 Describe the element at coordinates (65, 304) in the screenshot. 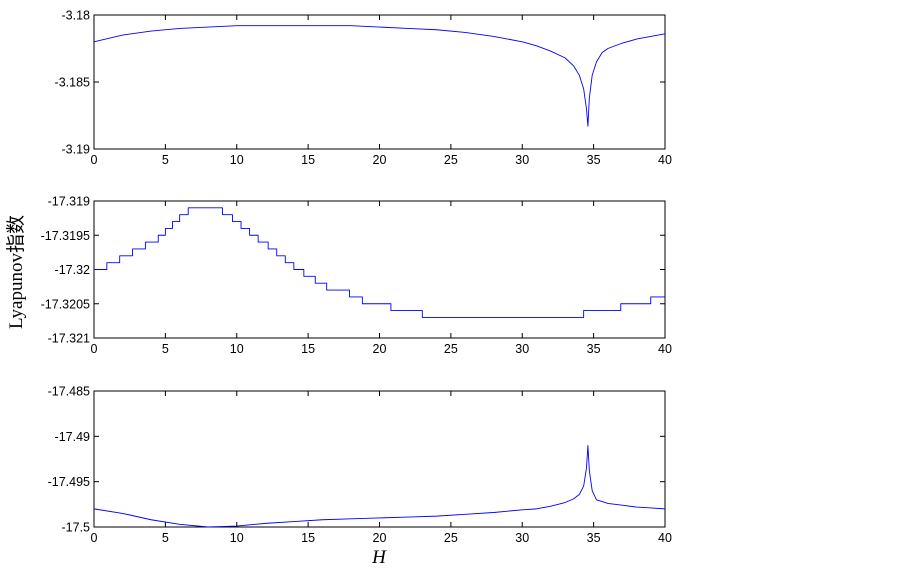

I see `y-tick-label: -17.3205` at that location.